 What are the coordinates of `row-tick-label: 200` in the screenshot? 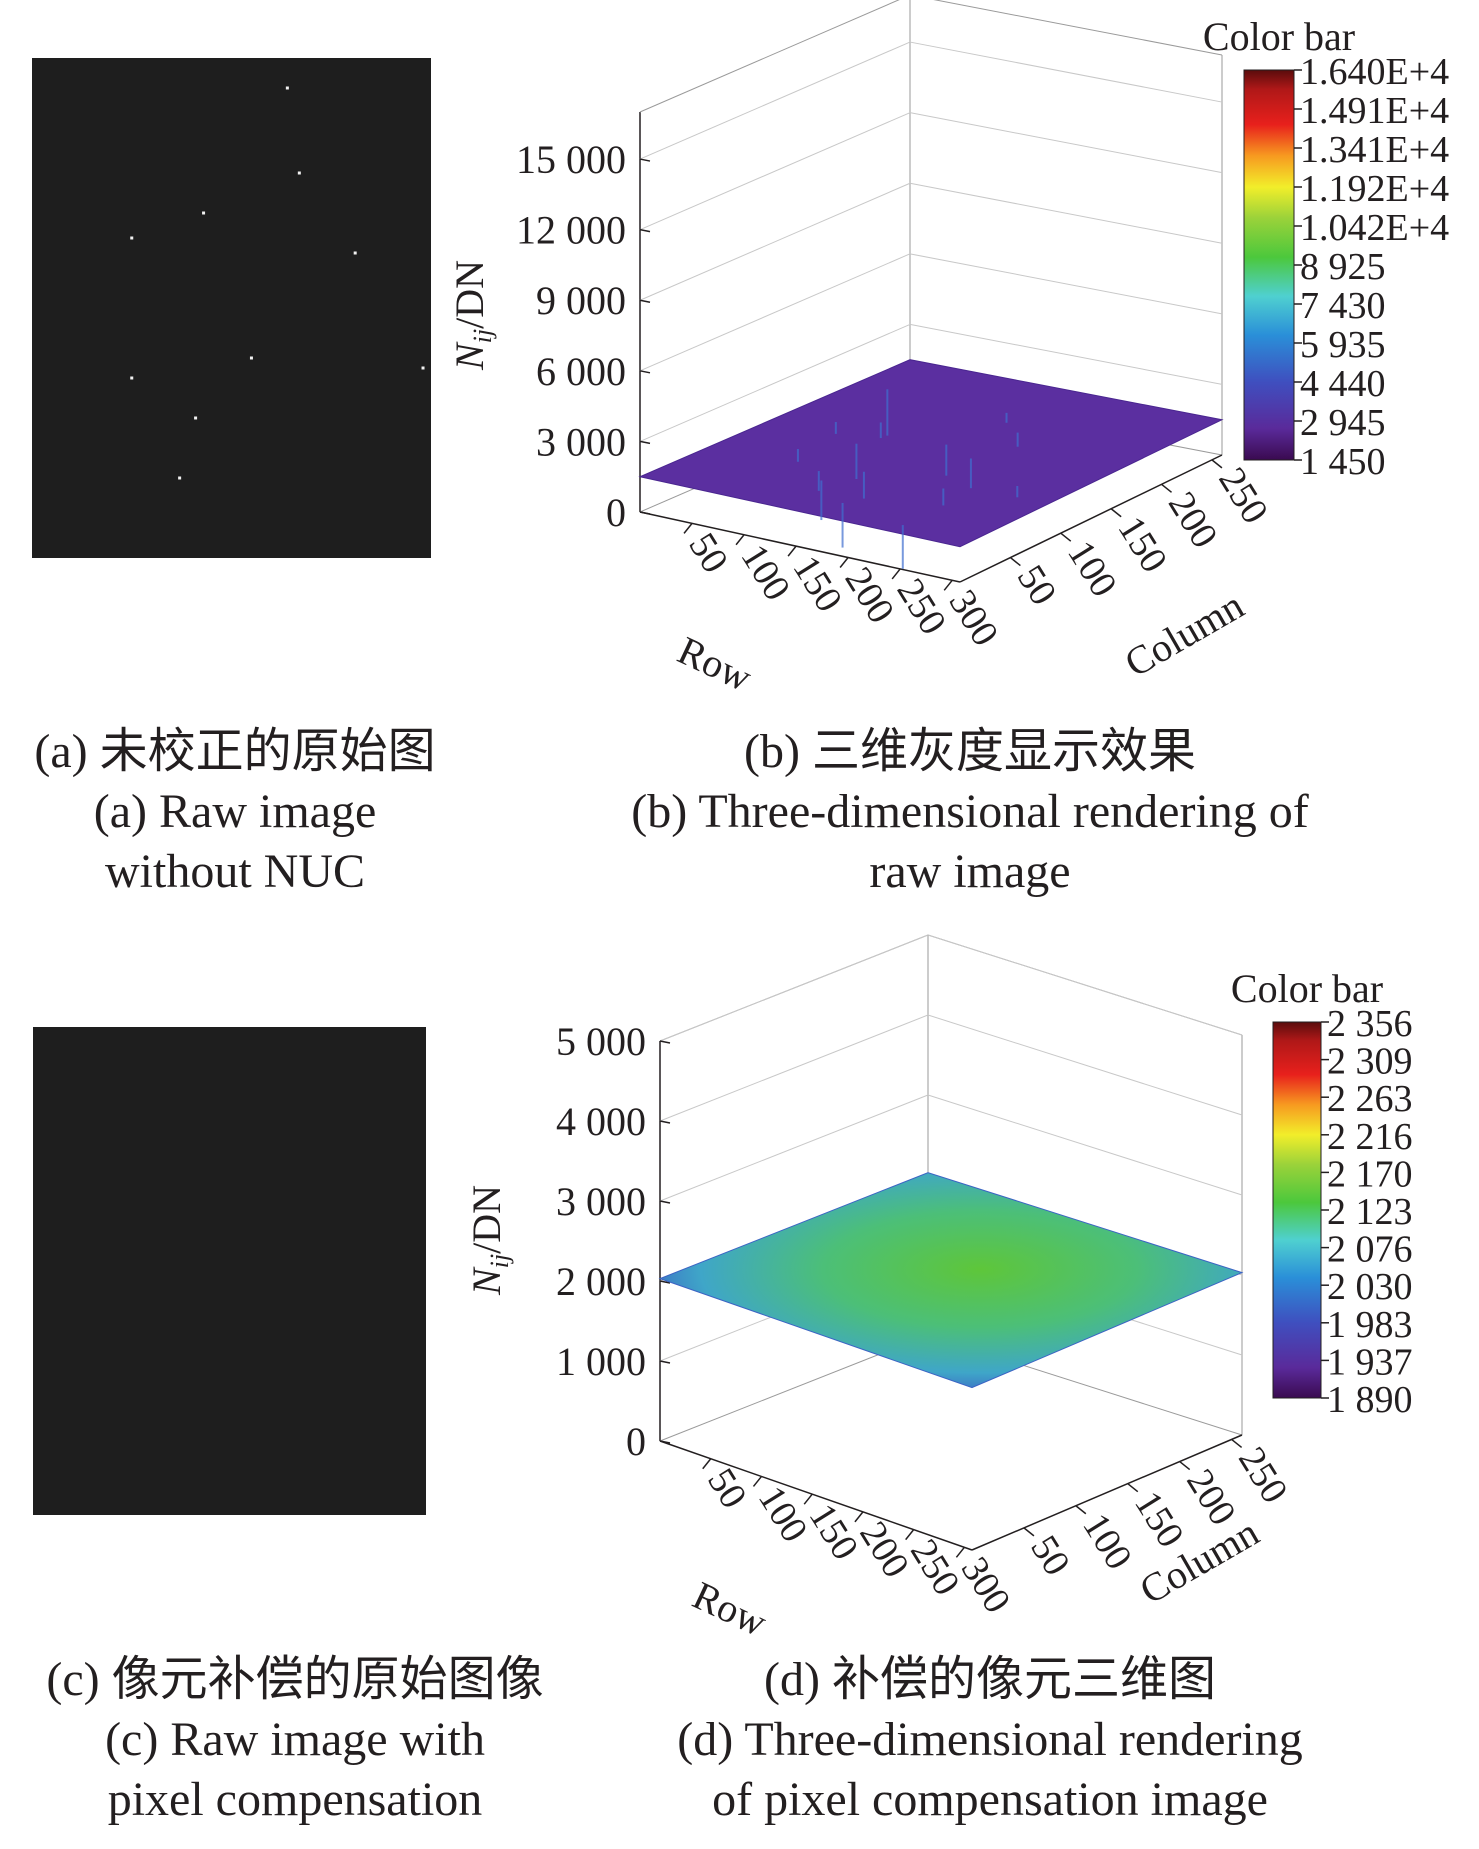 It's located at (884, 1549).